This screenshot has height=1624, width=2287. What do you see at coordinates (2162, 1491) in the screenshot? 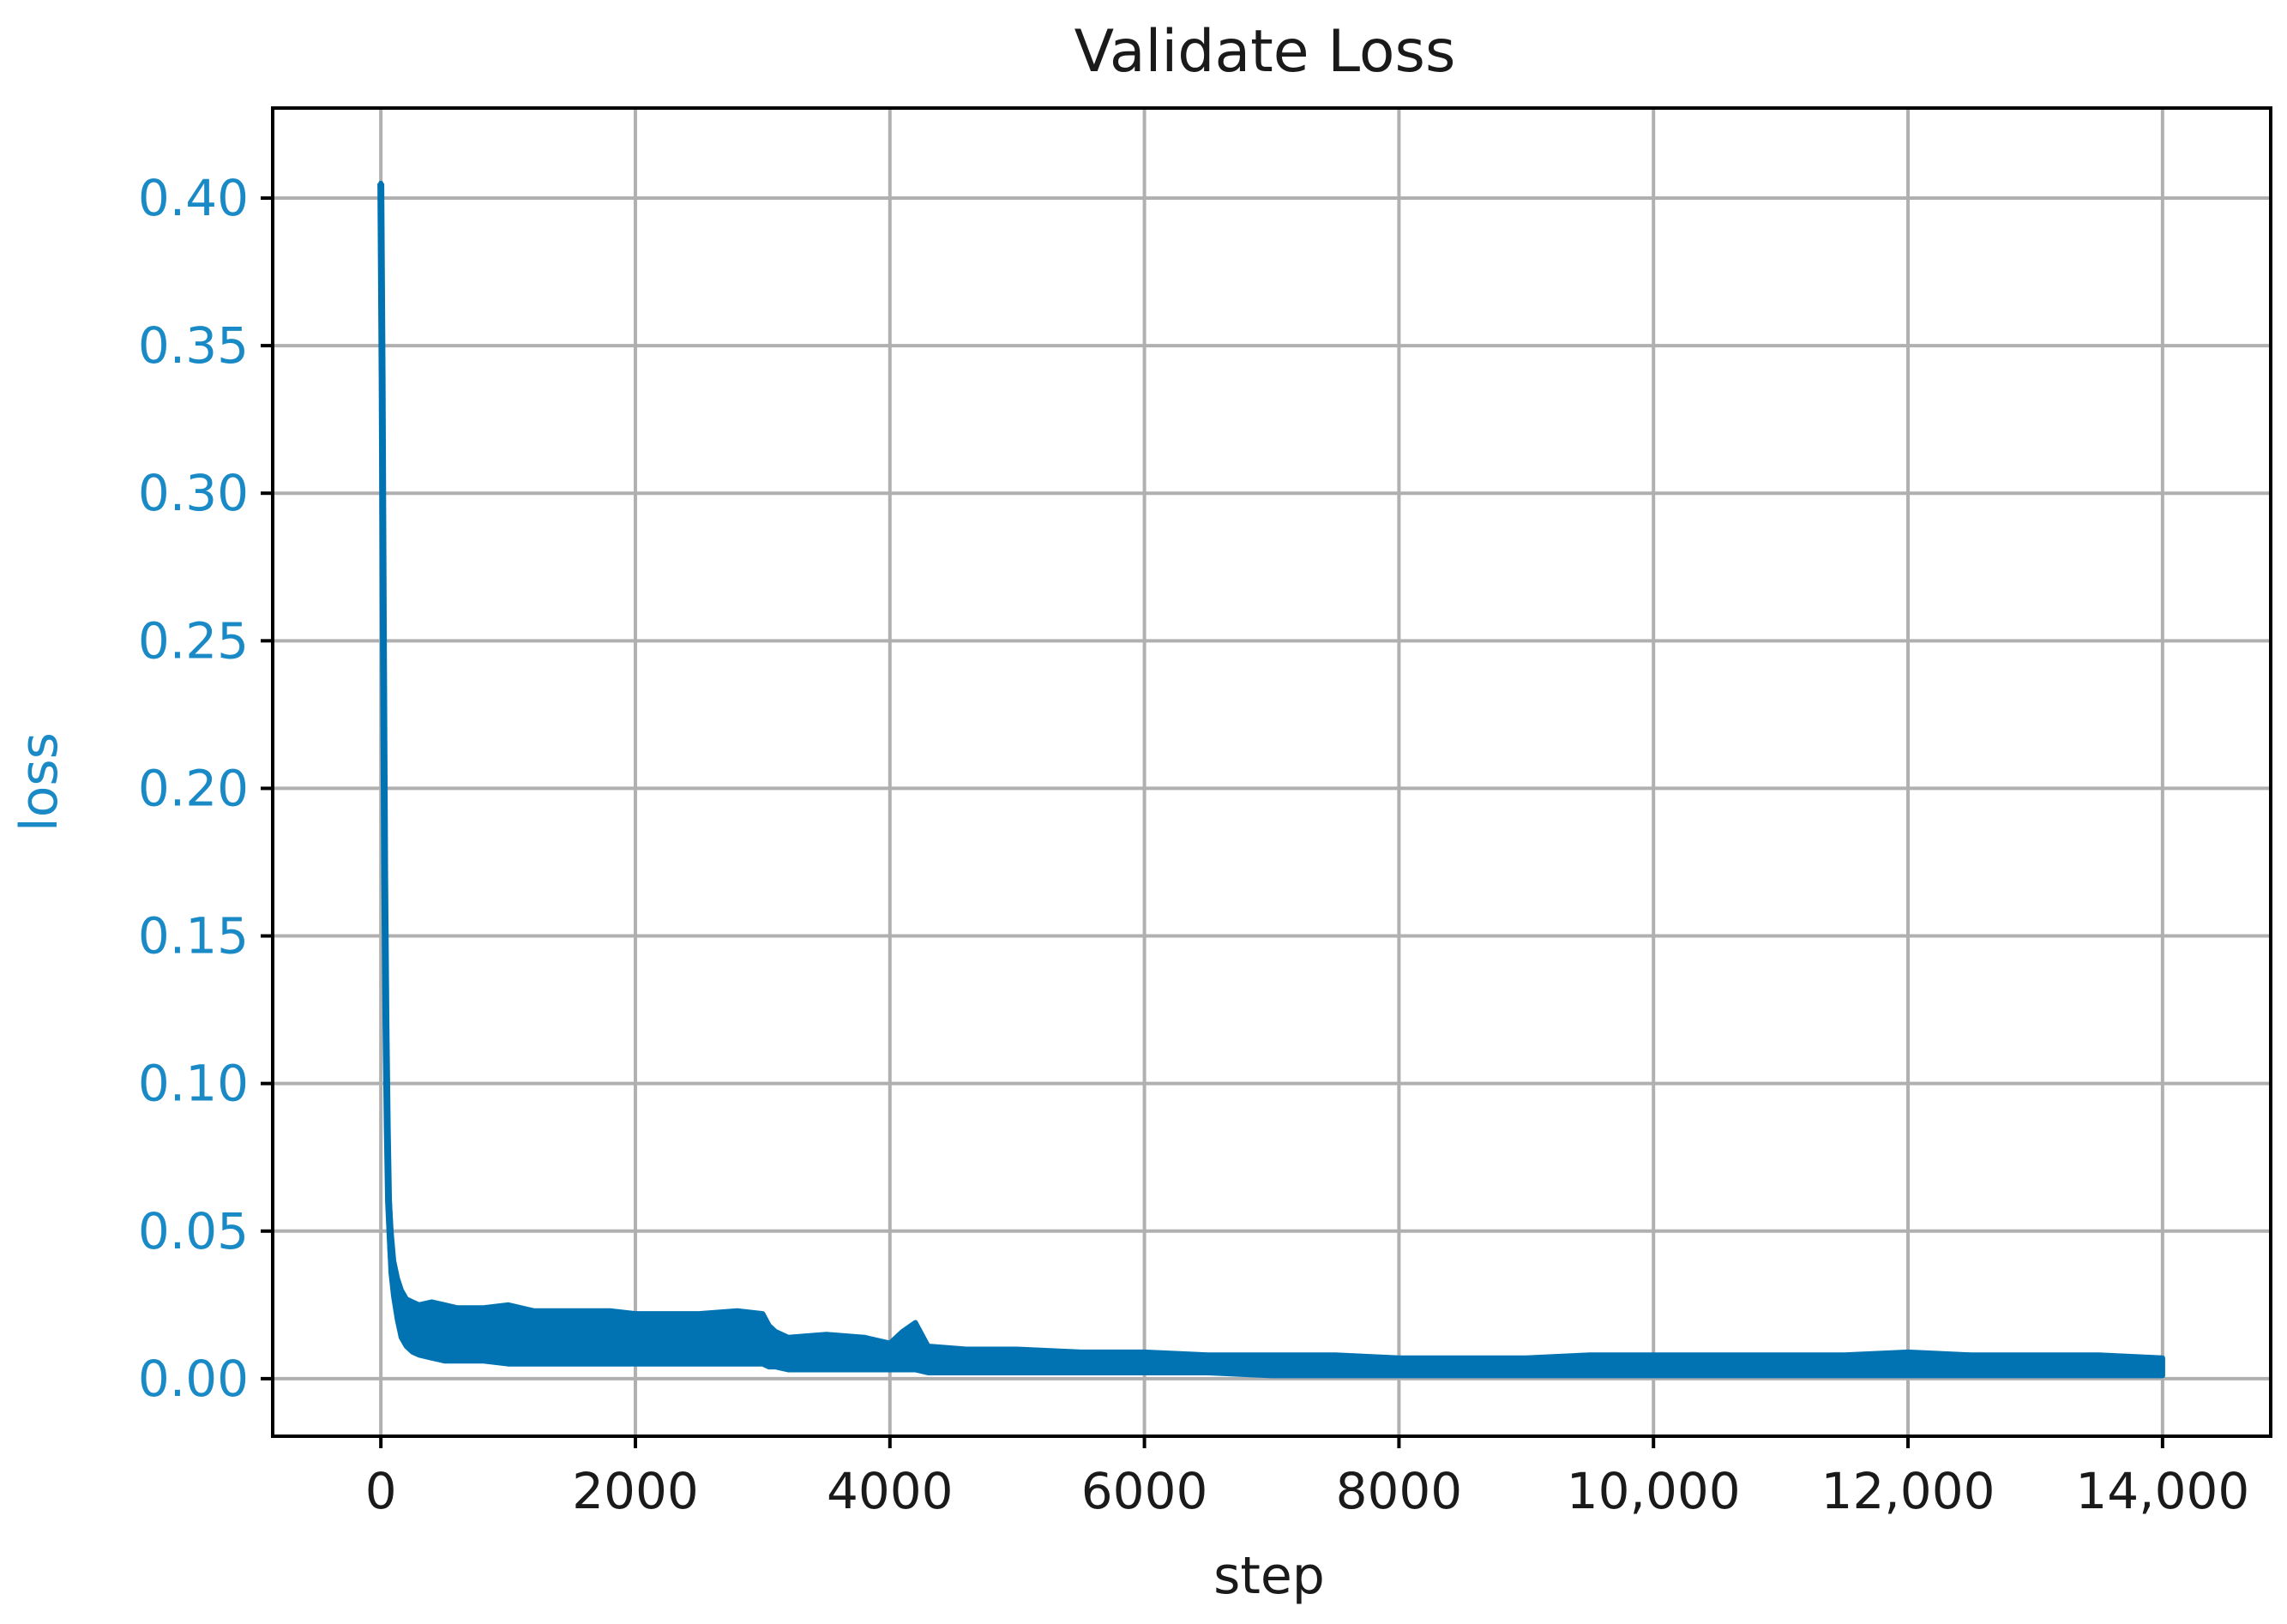
I see `x-tick-label: 14,000` at bounding box center [2162, 1491].